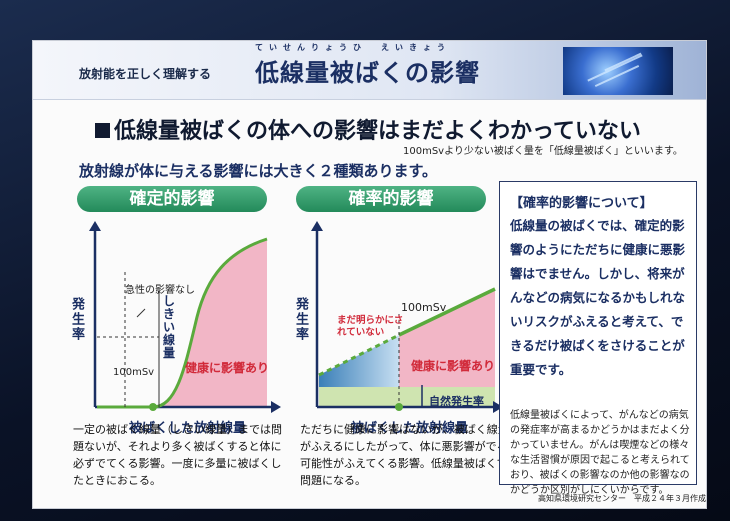 This screenshot has height=521, width=730. What do you see at coordinates (424, 307) in the screenshot?
I see `probabilistic-dose-mark: 100mSv` at bounding box center [424, 307].